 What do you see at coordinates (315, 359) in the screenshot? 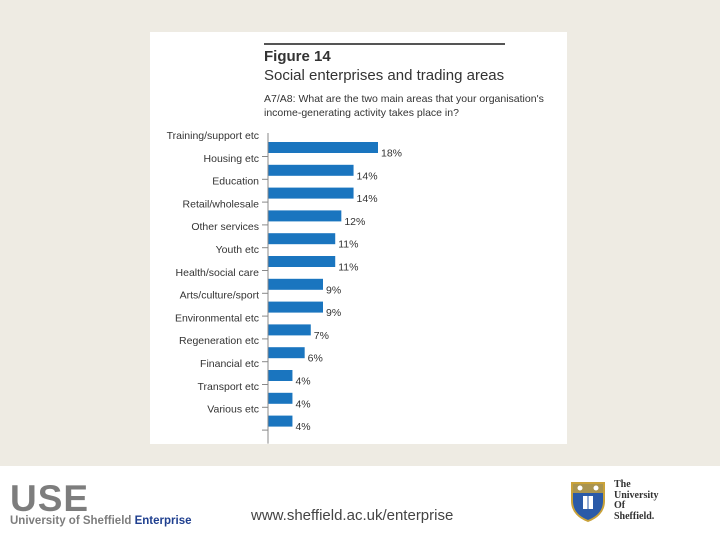
I see `value-label-9: 6%` at bounding box center [315, 359].